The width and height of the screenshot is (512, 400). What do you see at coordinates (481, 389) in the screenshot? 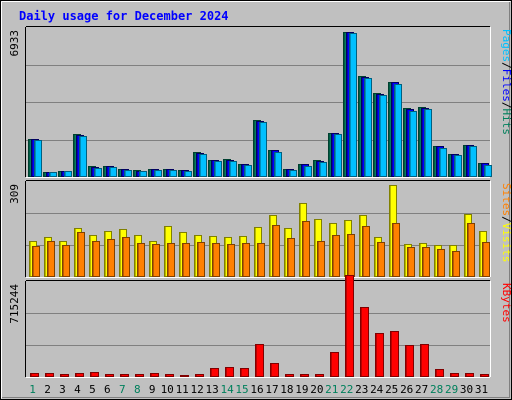
I see `day-label-31: 31` at bounding box center [481, 389].